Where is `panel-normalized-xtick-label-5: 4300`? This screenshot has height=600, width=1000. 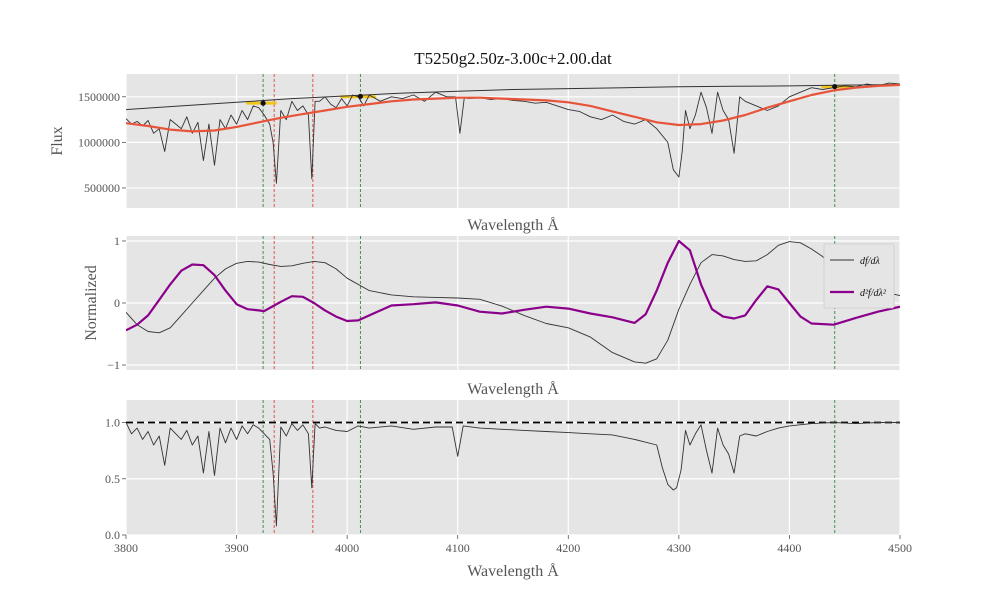 panel-normalized-xtick-label-5: 4300 is located at coordinates (679, 548).